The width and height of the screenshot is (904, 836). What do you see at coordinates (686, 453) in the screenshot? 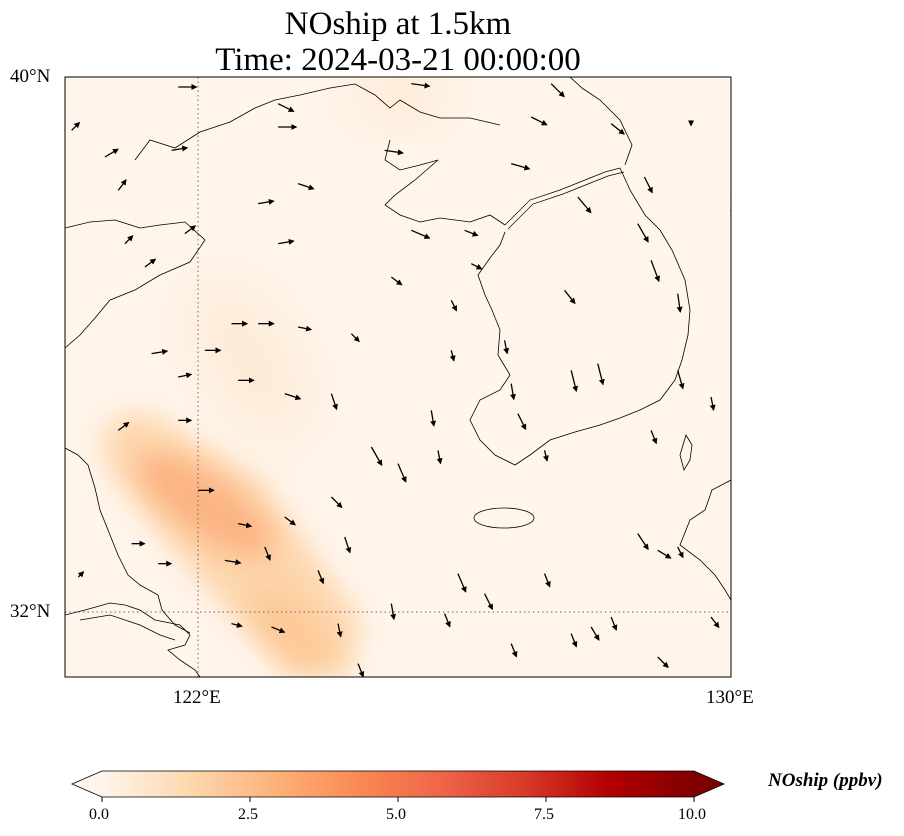
I see `tsushima-island` at bounding box center [686, 453].